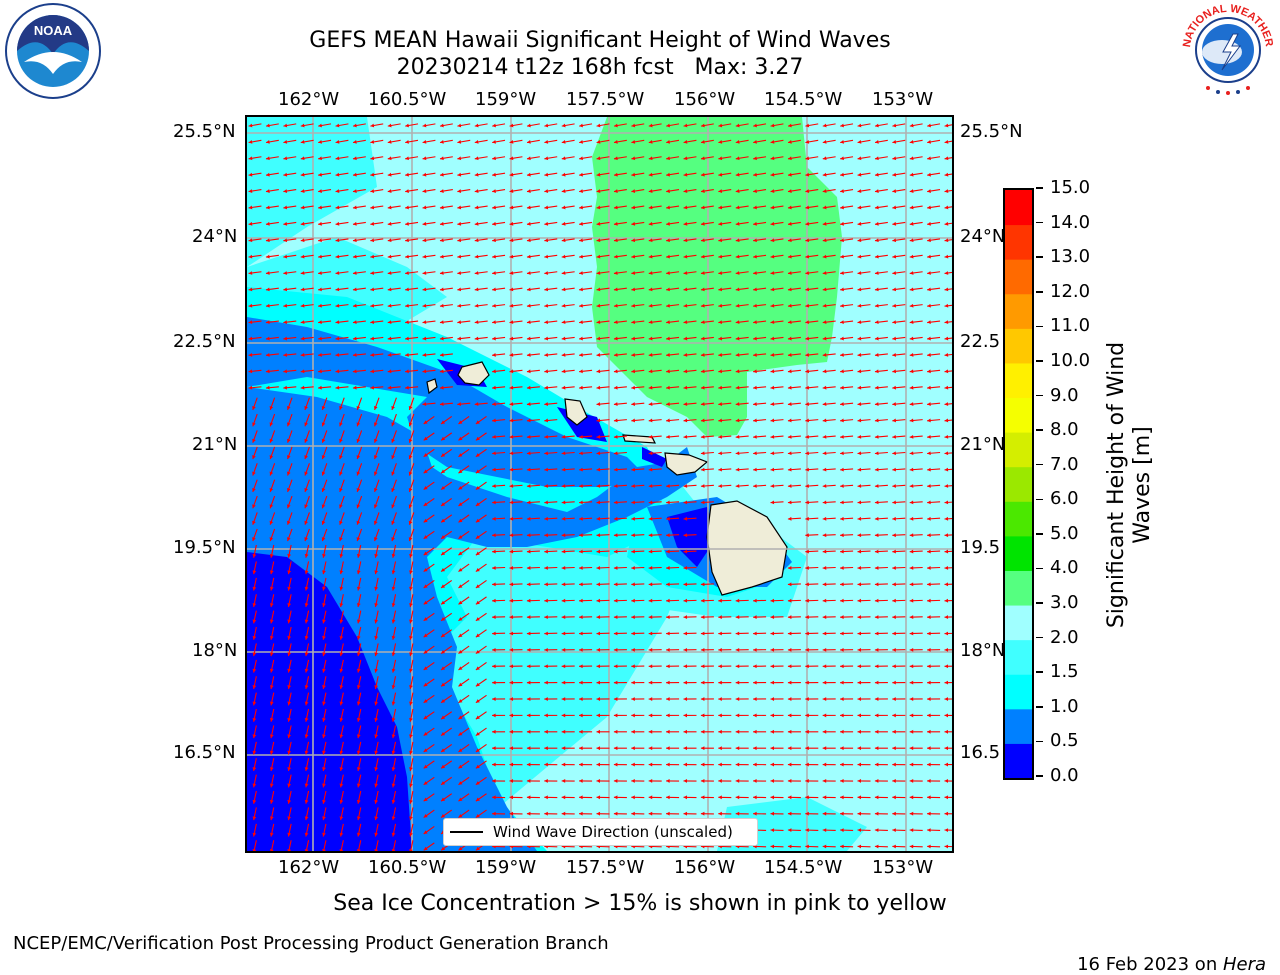 Image resolution: width=1280 pixels, height=975 pixels. I want to click on lon-label-top: 157.5°W, so click(605, 99).